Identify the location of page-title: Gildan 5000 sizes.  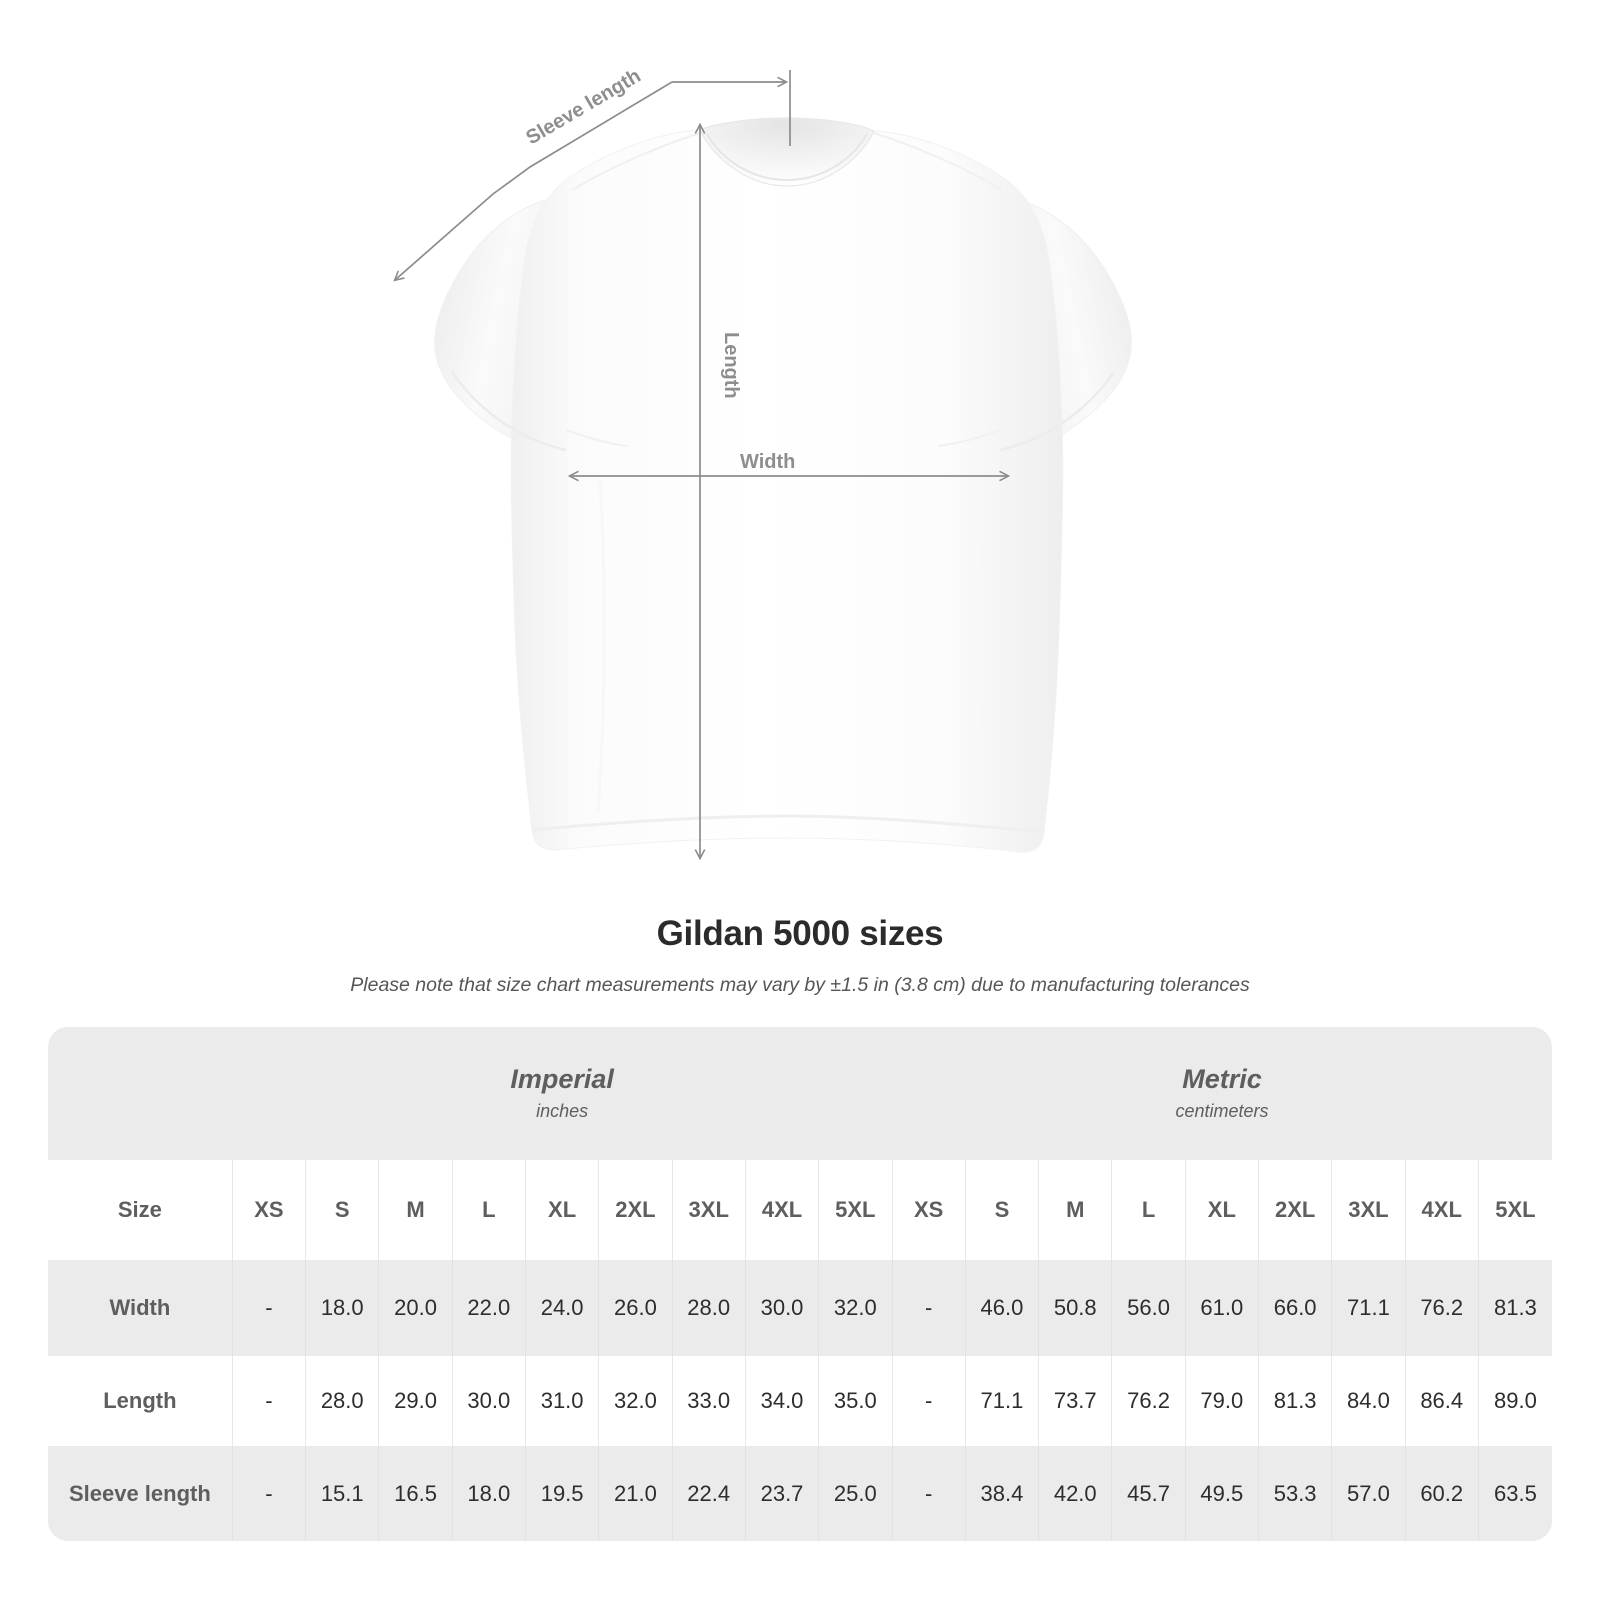
(800, 933).